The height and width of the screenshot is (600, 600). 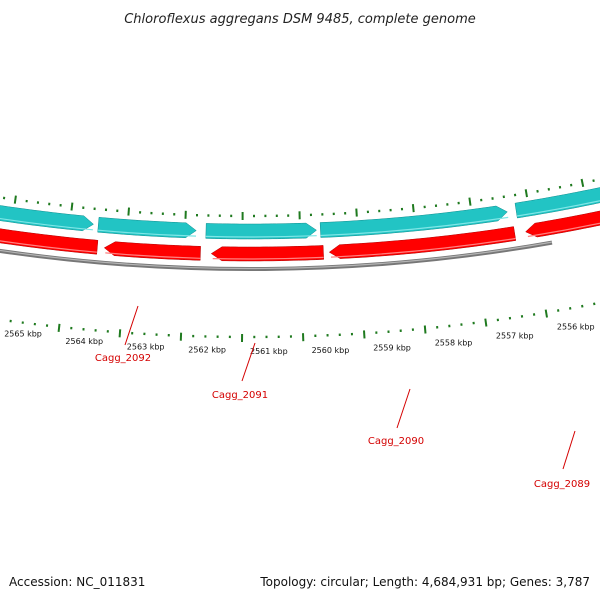 What do you see at coordinates (240, 395) in the screenshot?
I see `gene-label: Cagg_2091` at bounding box center [240, 395].